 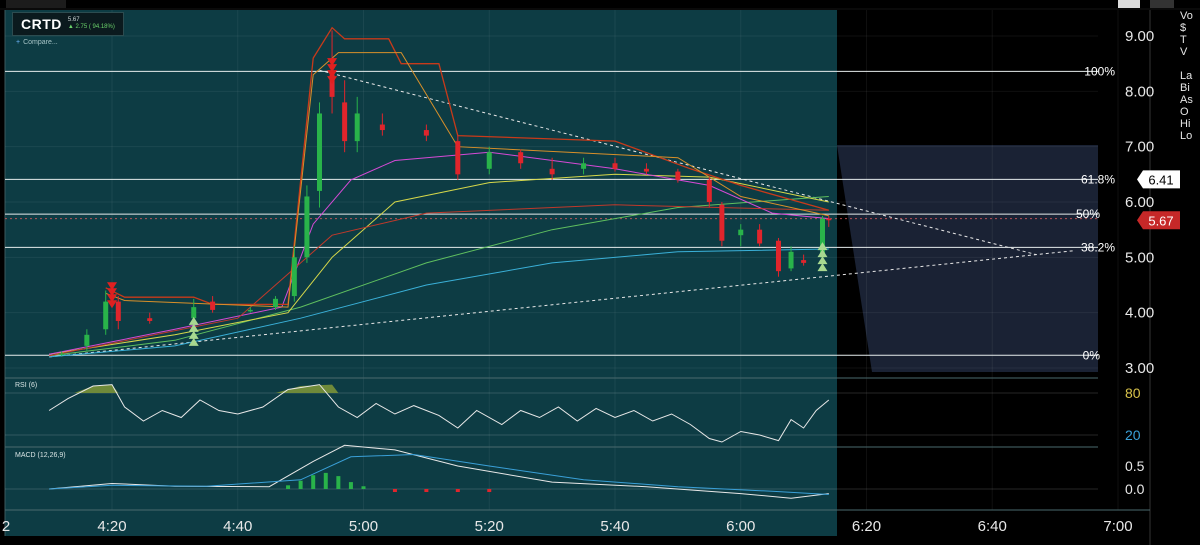 What do you see at coordinates (740, 526) in the screenshot?
I see `time-axis-label: 6:00` at bounding box center [740, 526].